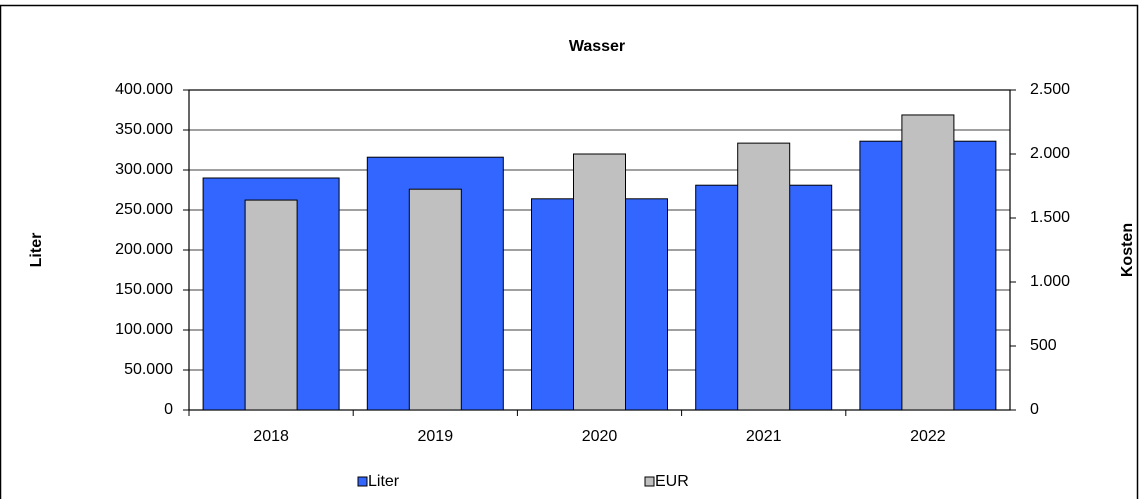  I want to click on x-tick-label: 2022, so click(928, 436).